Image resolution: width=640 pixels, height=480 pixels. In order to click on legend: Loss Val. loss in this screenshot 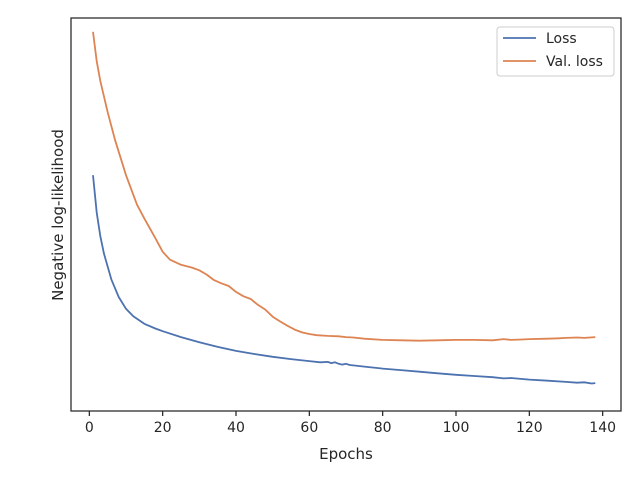, I will do `click(555, 51)`.